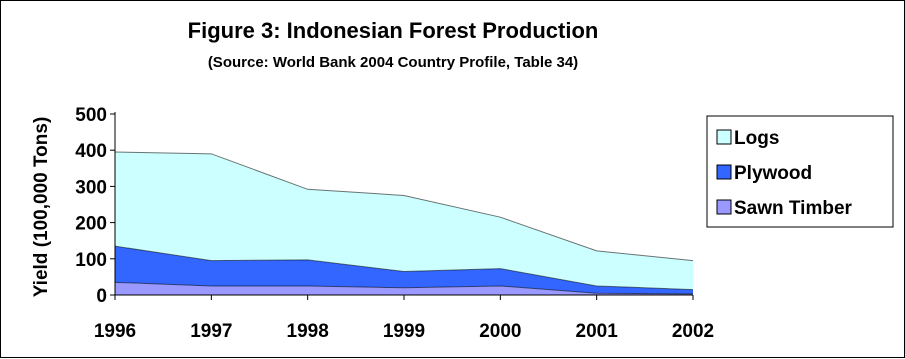 This screenshot has width=905, height=359. Describe the element at coordinates (91, 151) in the screenshot. I see `y-tick-label: 400` at that location.